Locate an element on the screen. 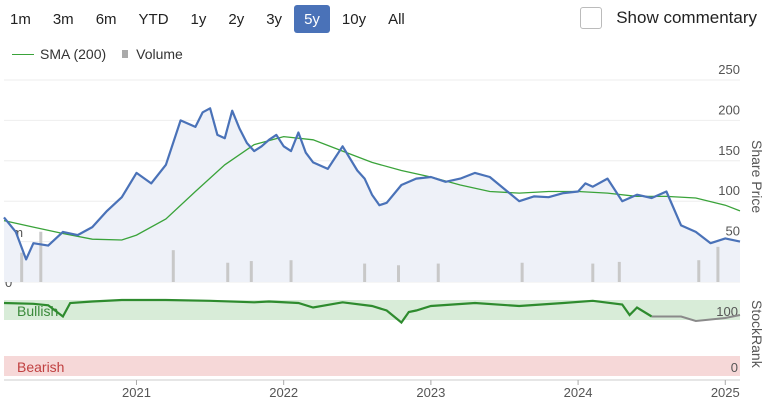 The width and height of the screenshot is (767, 400). x-tick-label: 2023 is located at coordinates (430, 392).